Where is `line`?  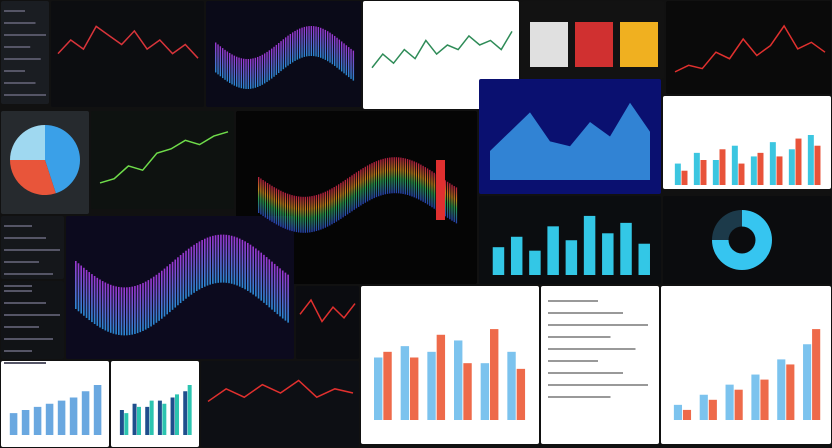 line is located at coordinates (442, 49).